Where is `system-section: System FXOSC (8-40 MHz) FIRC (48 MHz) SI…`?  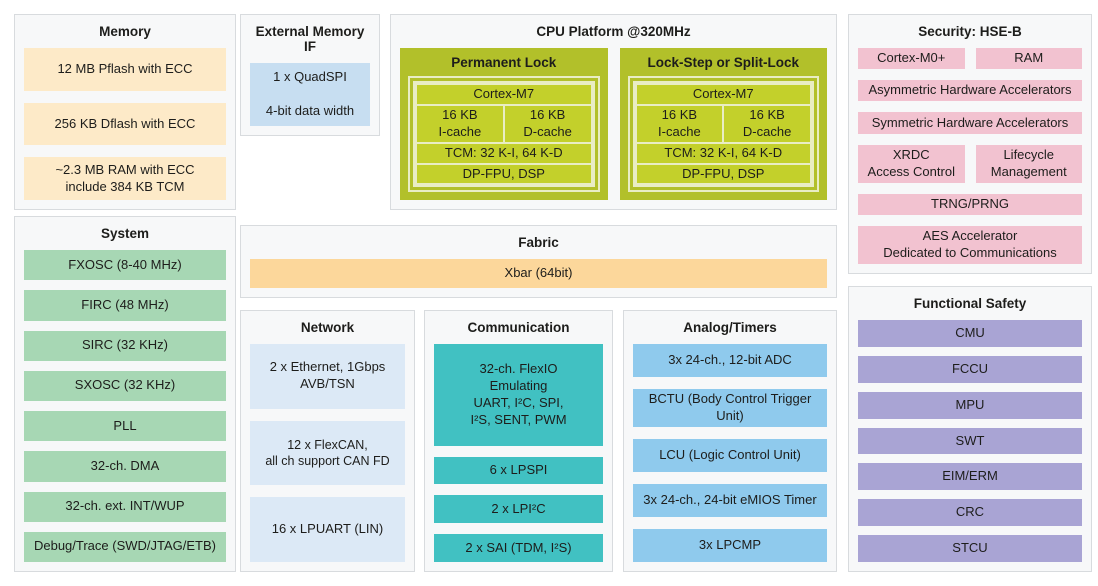 system-section: System FXOSC (8-40 MHz) FIRC (48 MHz) SI… is located at coordinates (125, 394).